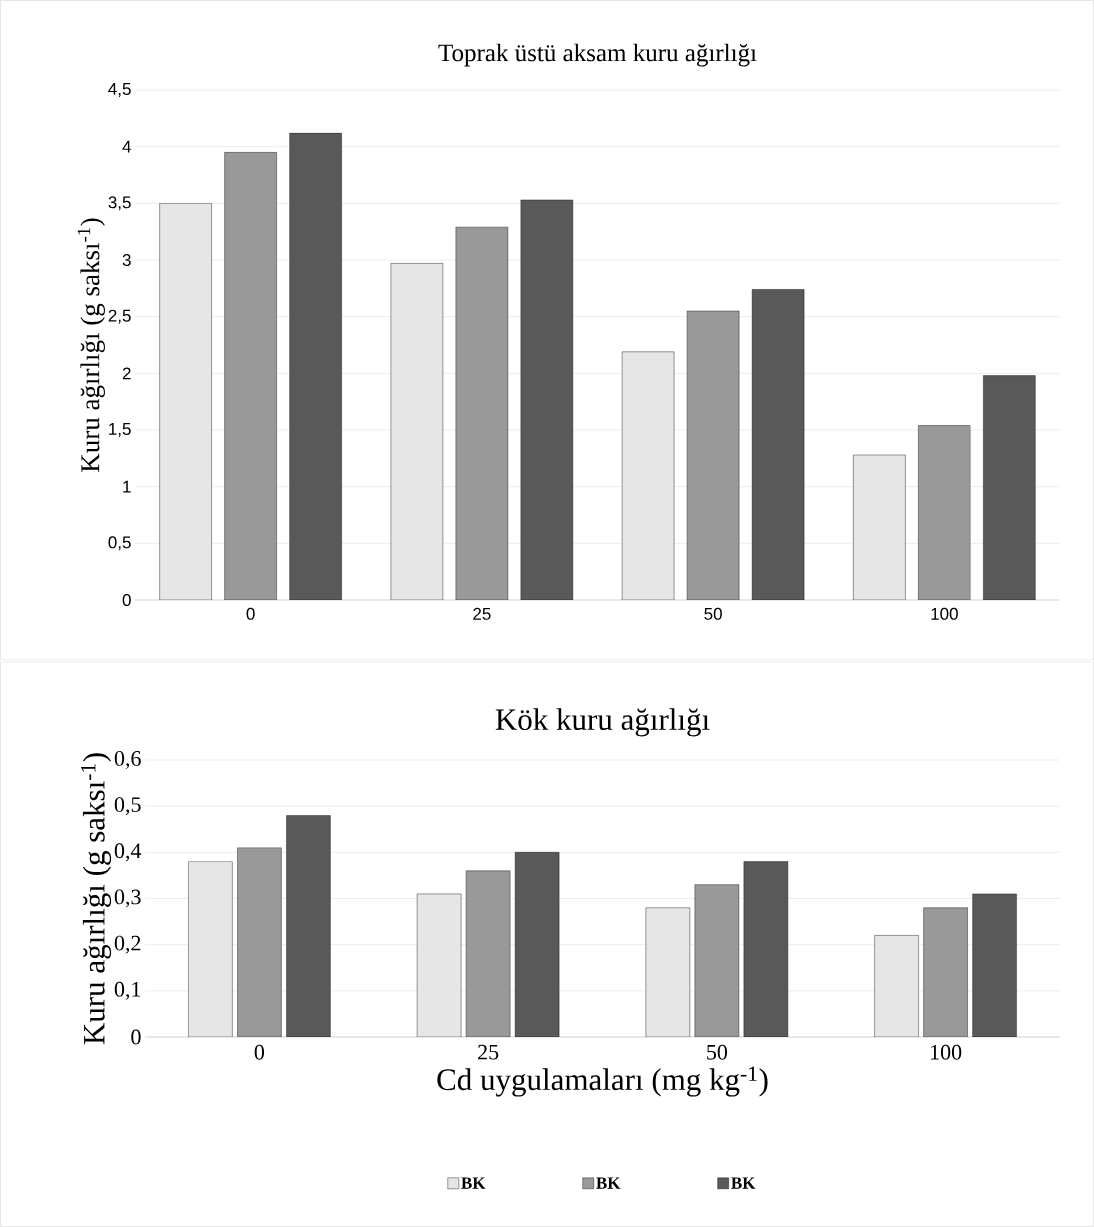  Describe the element at coordinates (602, 722) in the screenshot. I see `chart-title: Kök kuru ağırlığı` at that location.